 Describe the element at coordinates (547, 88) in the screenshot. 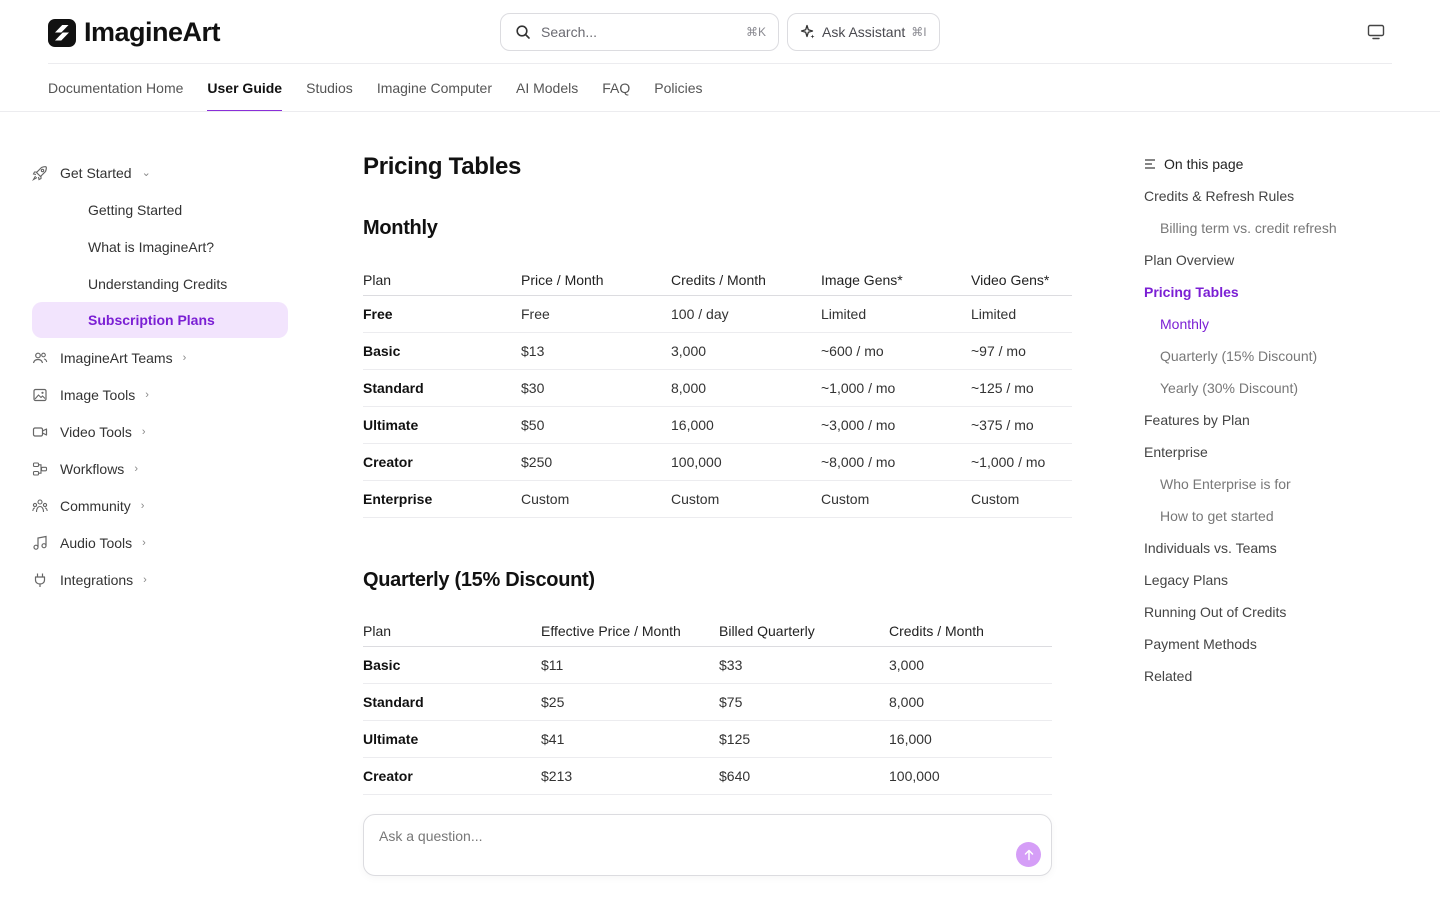

I see `tab-ai-models: AI Models` at that location.